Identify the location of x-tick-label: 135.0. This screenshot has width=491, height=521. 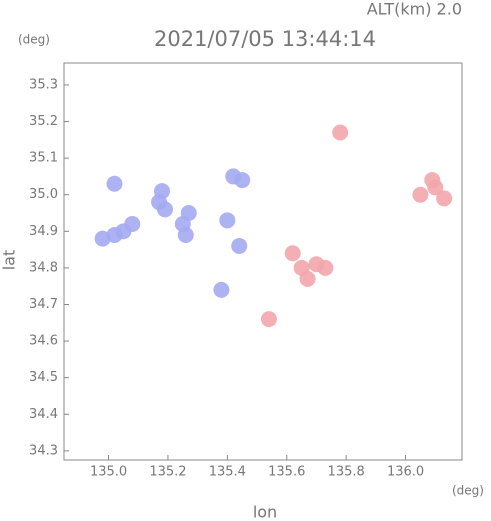
(108, 472).